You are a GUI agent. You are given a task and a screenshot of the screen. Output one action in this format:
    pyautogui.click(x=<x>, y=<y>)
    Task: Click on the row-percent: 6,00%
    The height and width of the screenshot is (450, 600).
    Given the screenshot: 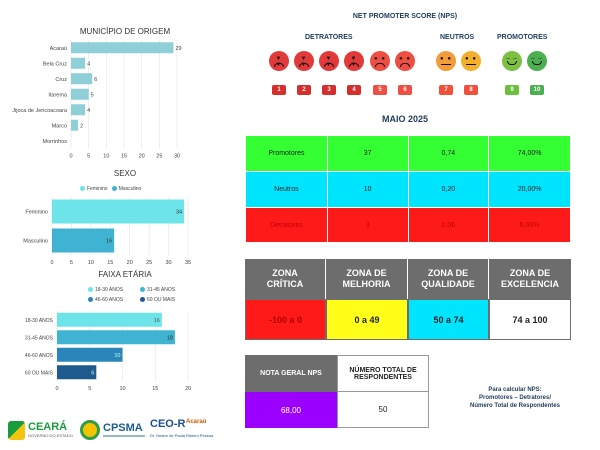 What is the action you would take?
    pyautogui.click(x=529, y=225)
    